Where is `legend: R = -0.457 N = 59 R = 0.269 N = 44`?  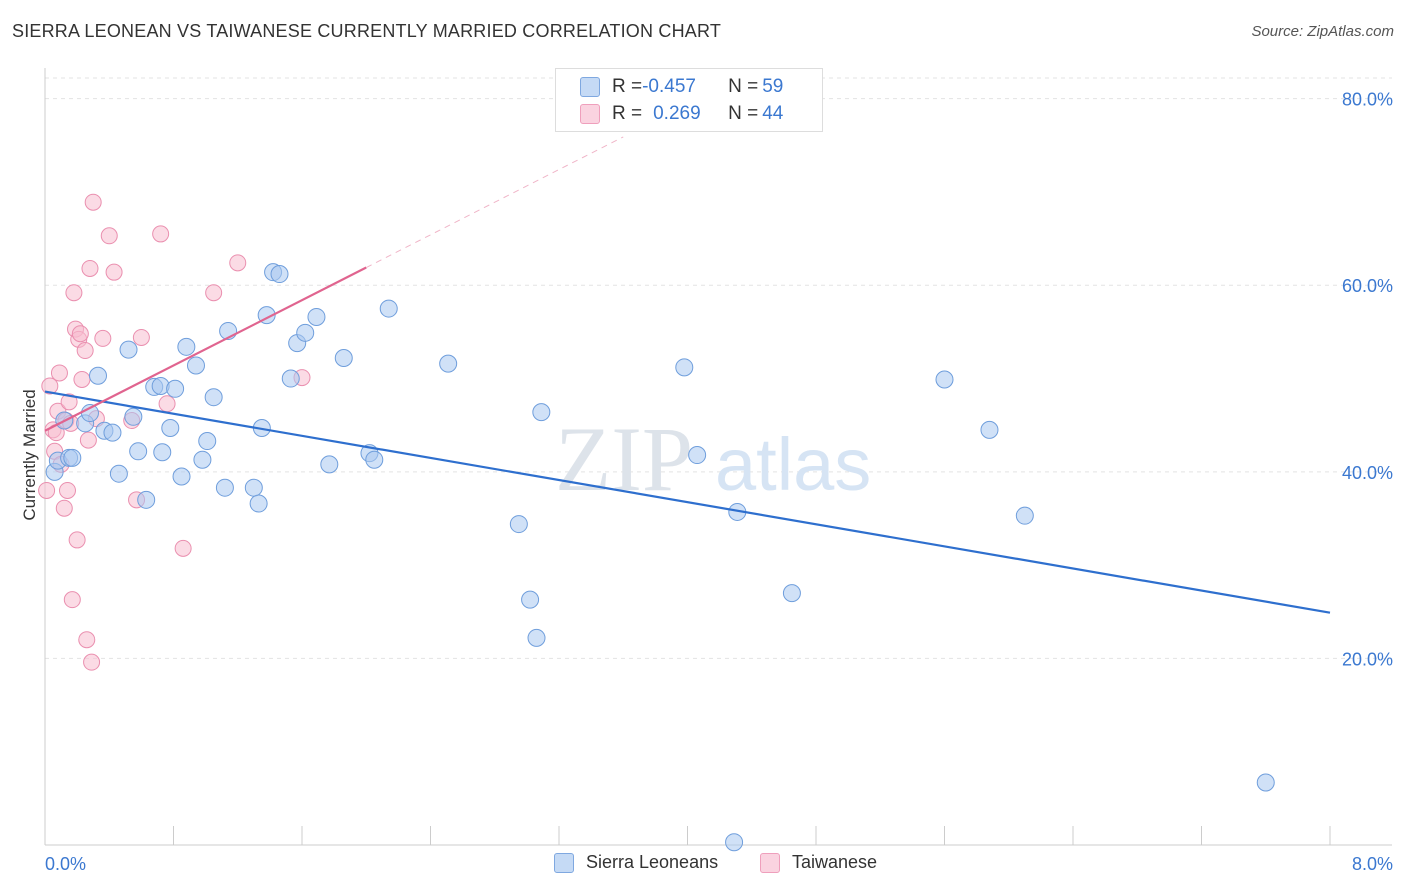 legend: R = -0.457 N = 59 R = 0.269 N = 44 is located at coordinates (689, 100).